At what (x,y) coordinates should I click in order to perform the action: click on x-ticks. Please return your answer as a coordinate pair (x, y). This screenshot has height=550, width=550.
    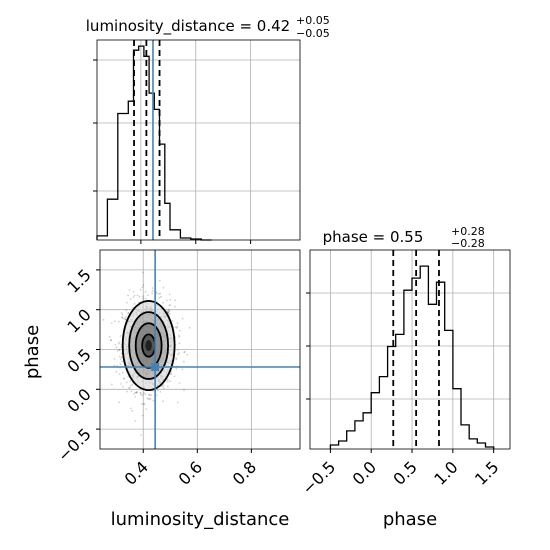
    Looking at the image, I should click on (196, 242).